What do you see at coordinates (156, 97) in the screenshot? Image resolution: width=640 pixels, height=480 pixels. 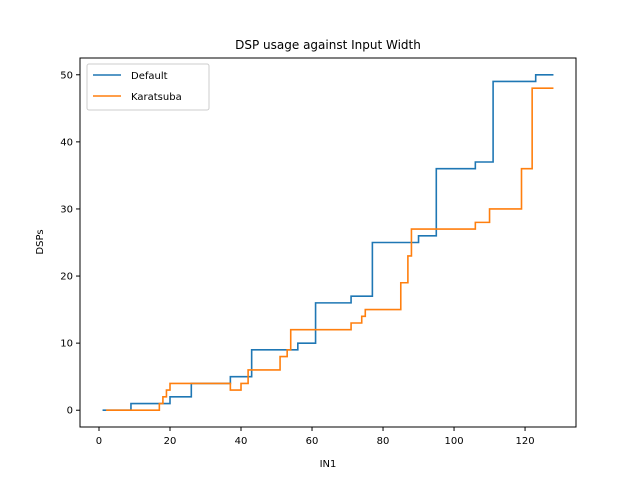 I see `legend-label: Karatsuba` at bounding box center [156, 97].